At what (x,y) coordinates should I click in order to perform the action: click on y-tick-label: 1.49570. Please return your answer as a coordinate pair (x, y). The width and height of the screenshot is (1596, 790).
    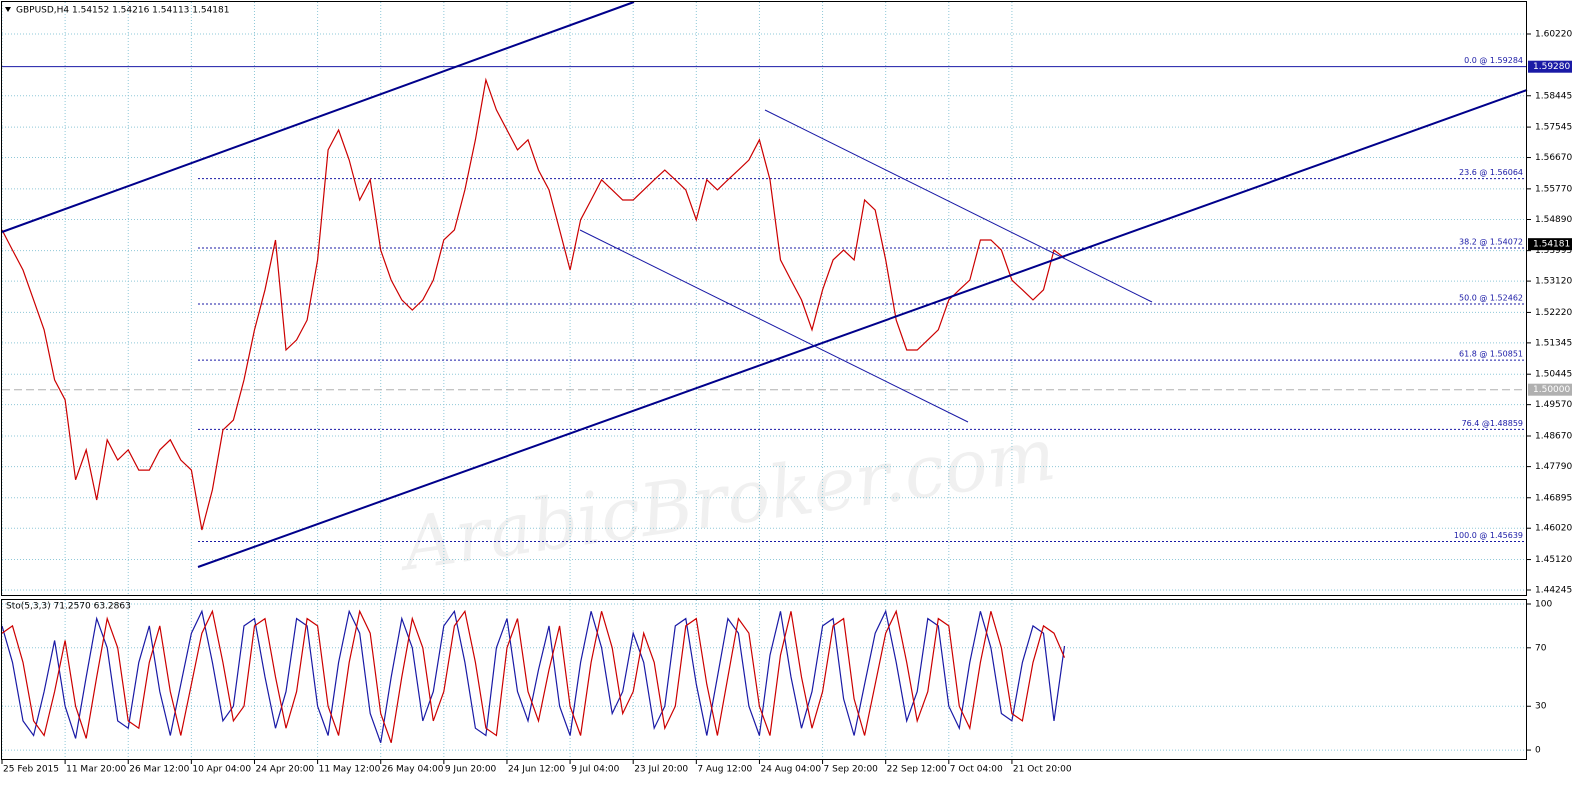
    Looking at the image, I should click on (1553, 405).